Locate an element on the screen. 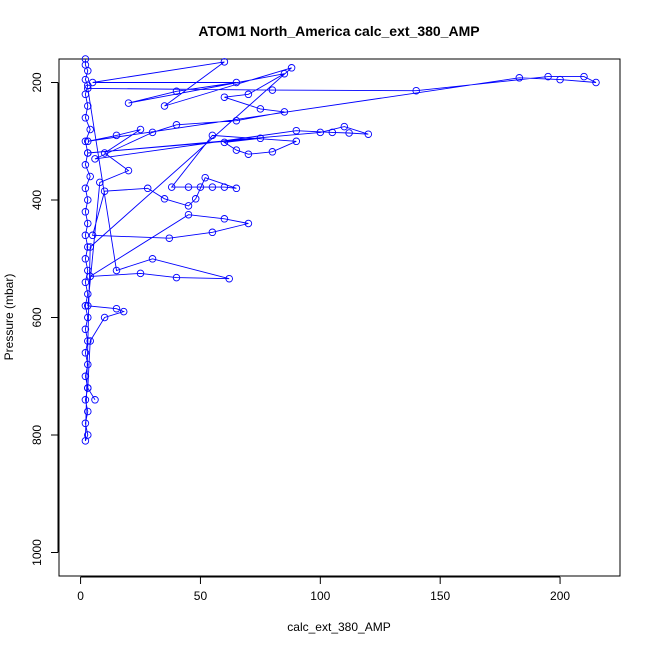 The image size is (650, 650). y-tick-label: 400 is located at coordinates (37, 200).